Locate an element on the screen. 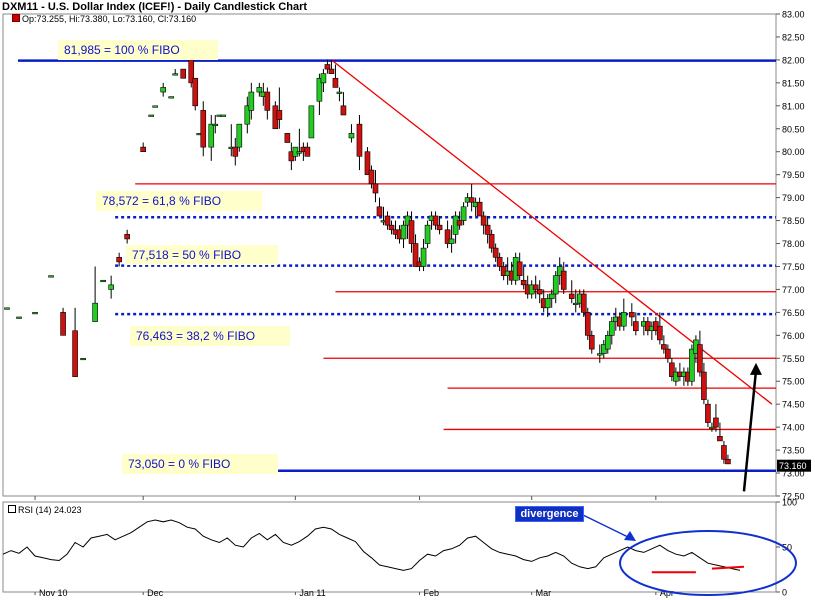  rsi-panel is located at coordinates (389, 547).